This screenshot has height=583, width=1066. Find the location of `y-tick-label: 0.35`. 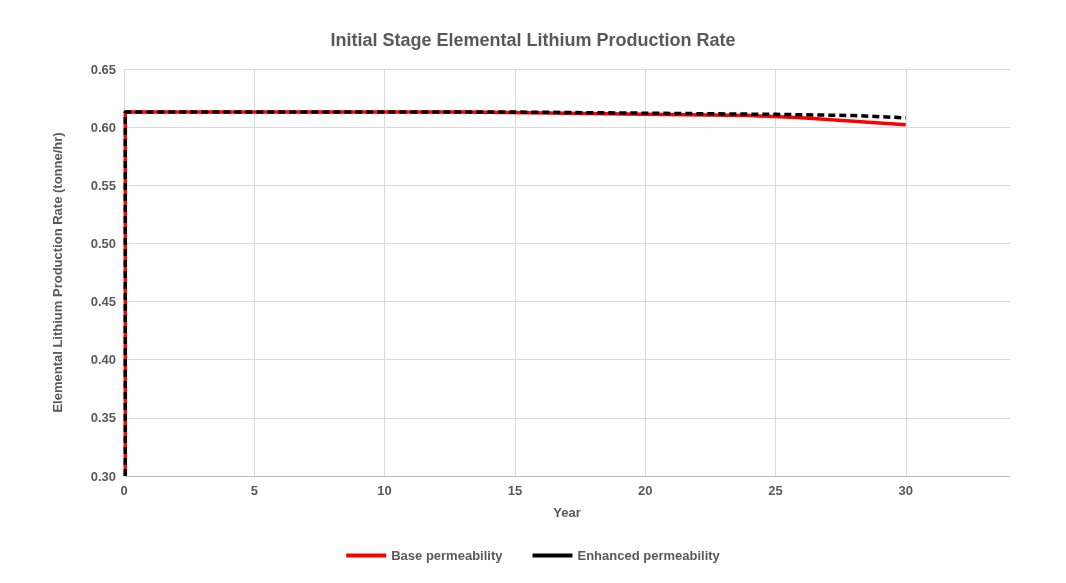

y-tick-label: 0.35 is located at coordinates (103, 418).